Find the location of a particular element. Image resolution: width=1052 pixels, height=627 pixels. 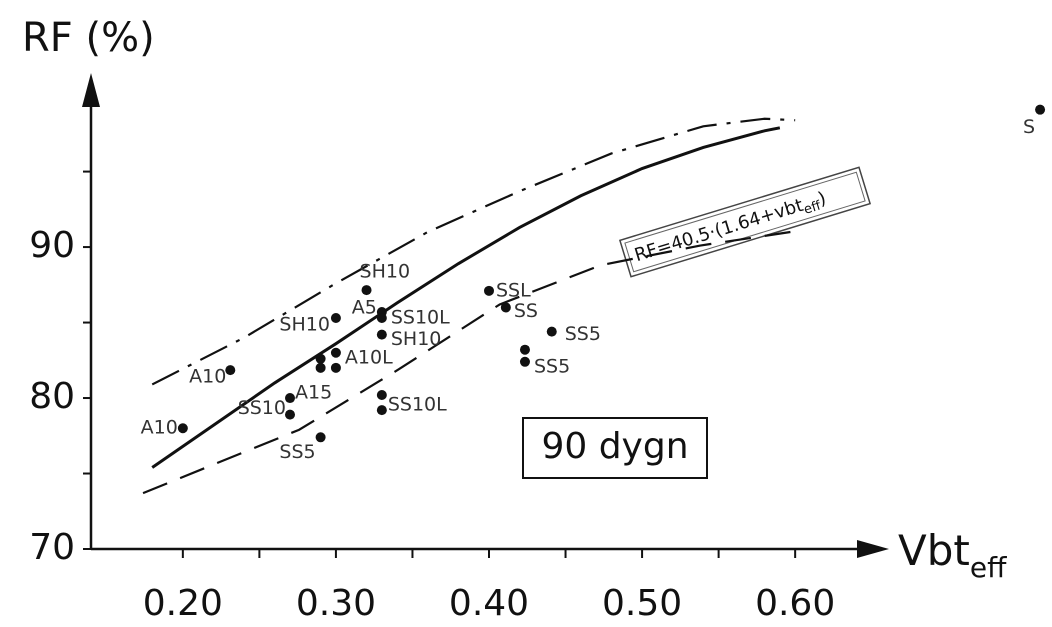

y-tick-label: 70 is located at coordinates (52, 547).